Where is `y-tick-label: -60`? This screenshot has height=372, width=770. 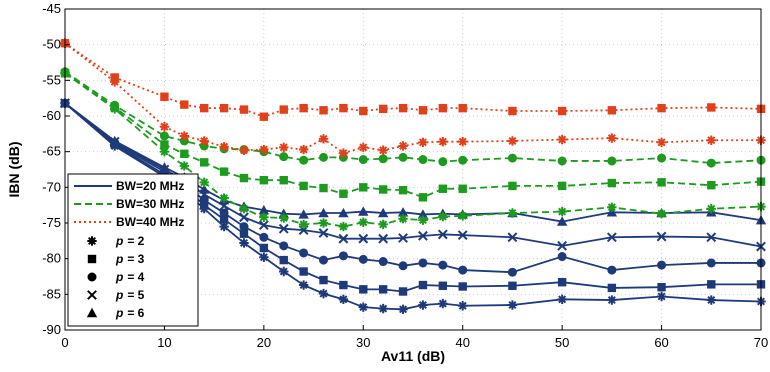
y-tick-label: -60 is located at coordinates (51, 115).